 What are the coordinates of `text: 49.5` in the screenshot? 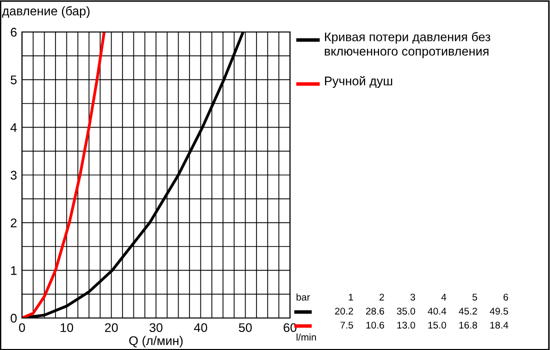 It's located at (499, 311).